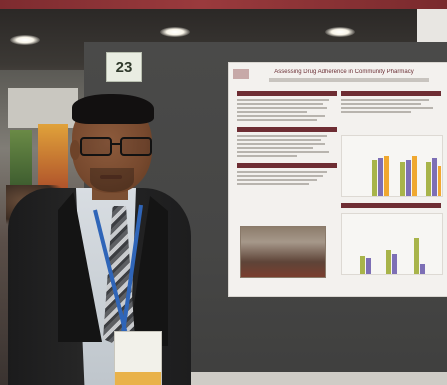 Image resolution: width=447 pixels, height=385 pixels. I want to click on hair, so click(113, 109).